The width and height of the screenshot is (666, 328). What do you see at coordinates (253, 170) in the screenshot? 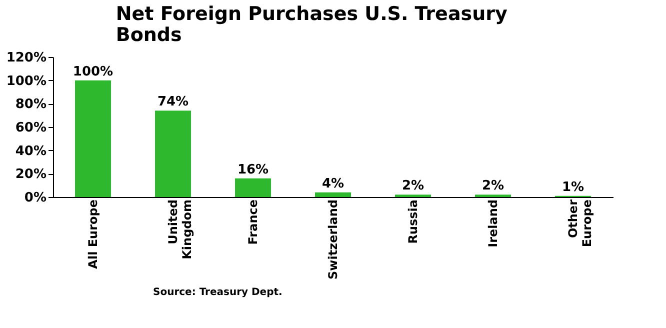
I see `data-label: 16%` at bounding box center [253, 170].